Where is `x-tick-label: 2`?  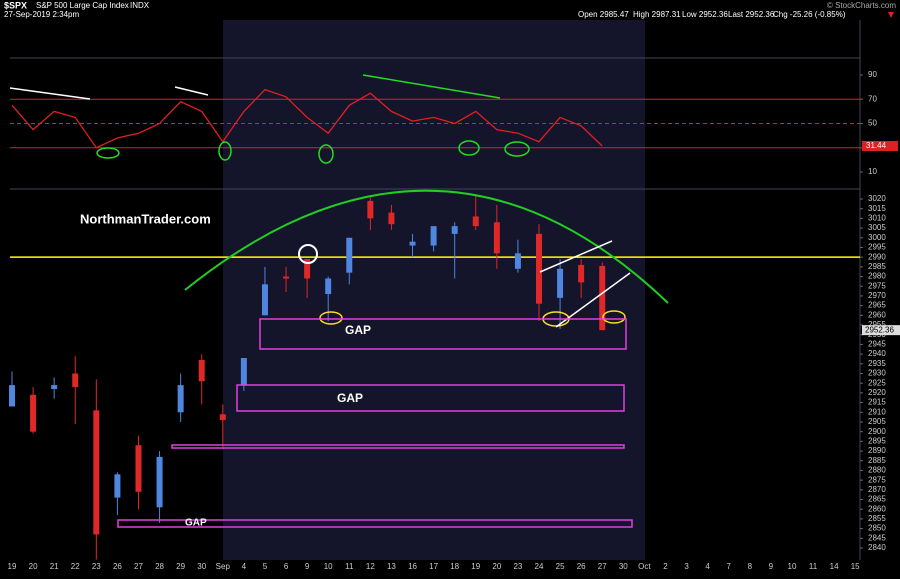 x-tick-label: 2 is located at coordinates (665, 566).